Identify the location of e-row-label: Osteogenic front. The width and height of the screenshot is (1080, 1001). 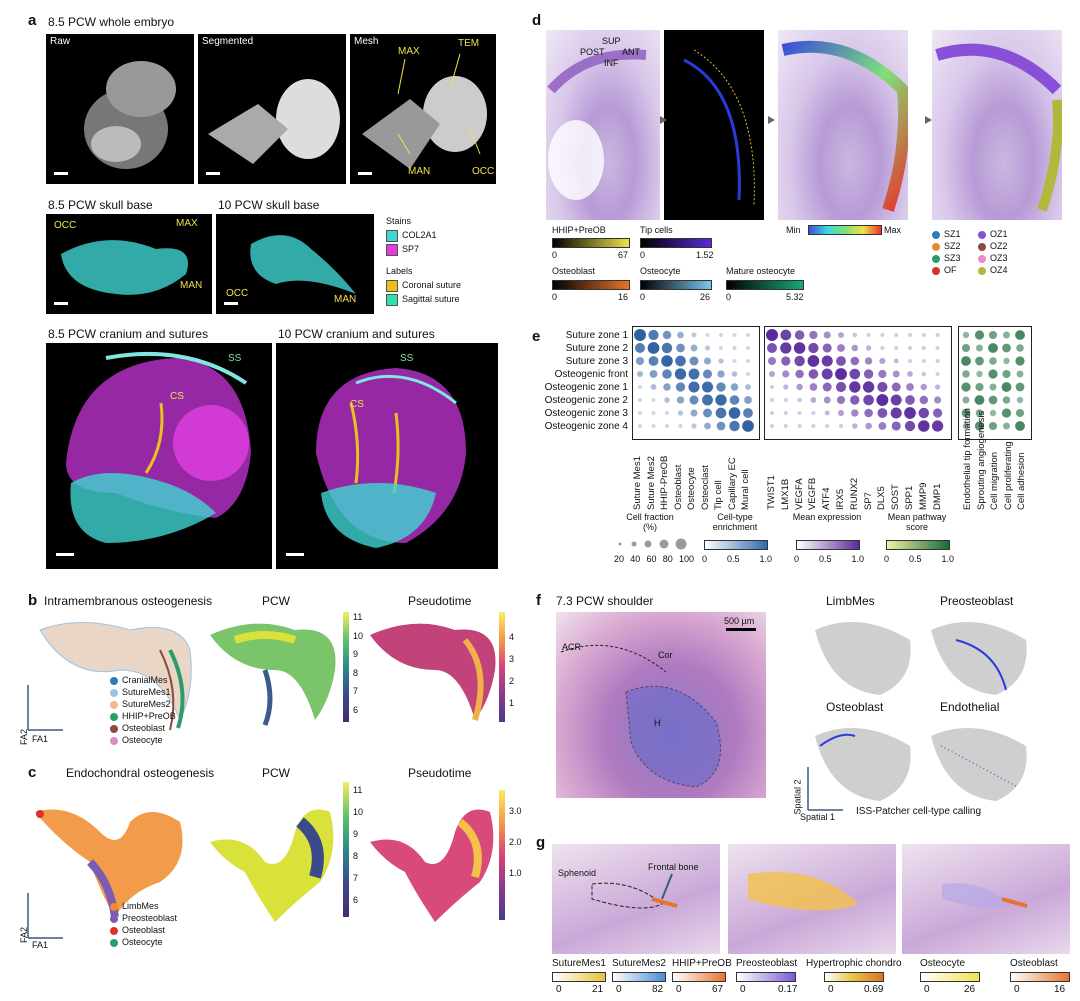
(591, 374).